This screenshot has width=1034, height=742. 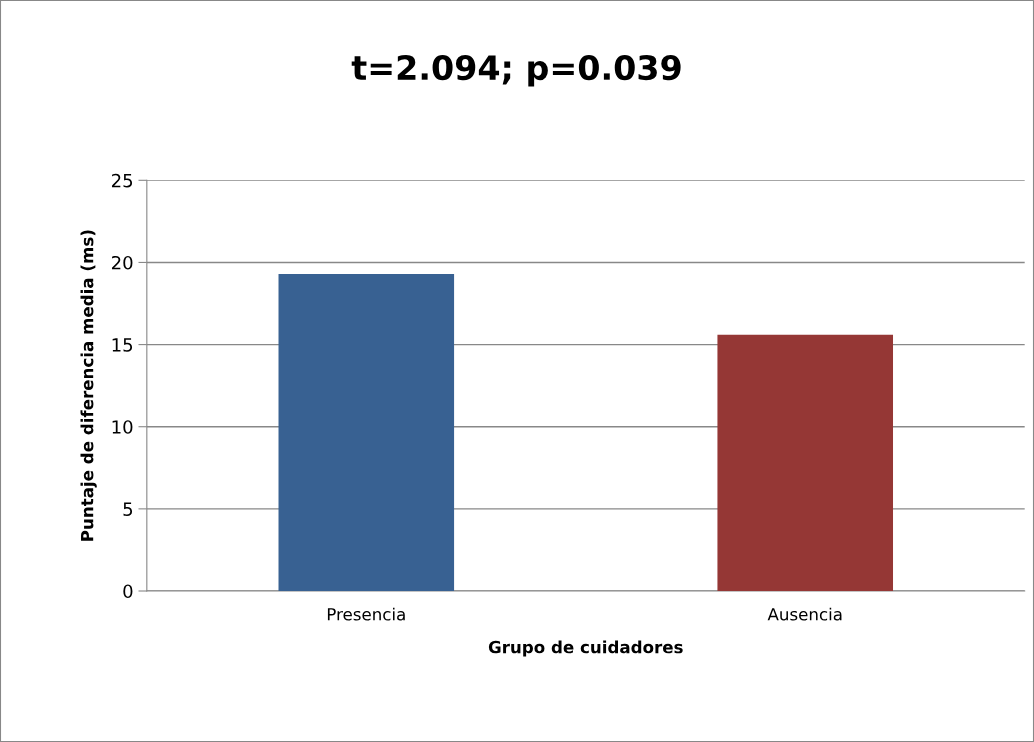 I want to click on y-tick-label: 10, so click(x=122, y=427).